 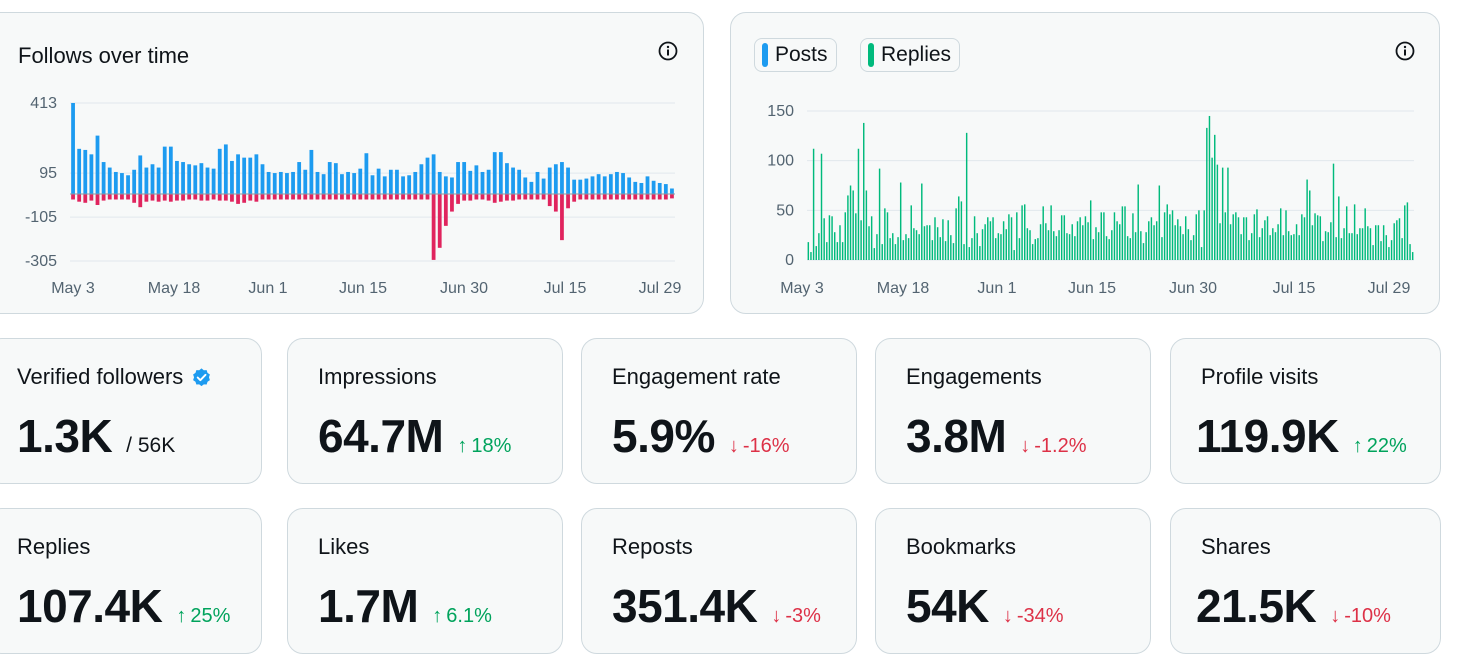 What do you see at coordinates (425, 581) in the screenshot?
I see `metric-likes: Likes 1.7M ↑ 6.1%` at bounding box center [425, 581].